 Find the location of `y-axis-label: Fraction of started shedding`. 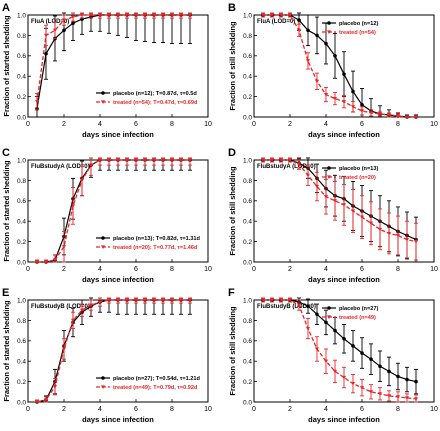

y-axis-label: Fraction of started shedding is located at coordinates (6, 211).